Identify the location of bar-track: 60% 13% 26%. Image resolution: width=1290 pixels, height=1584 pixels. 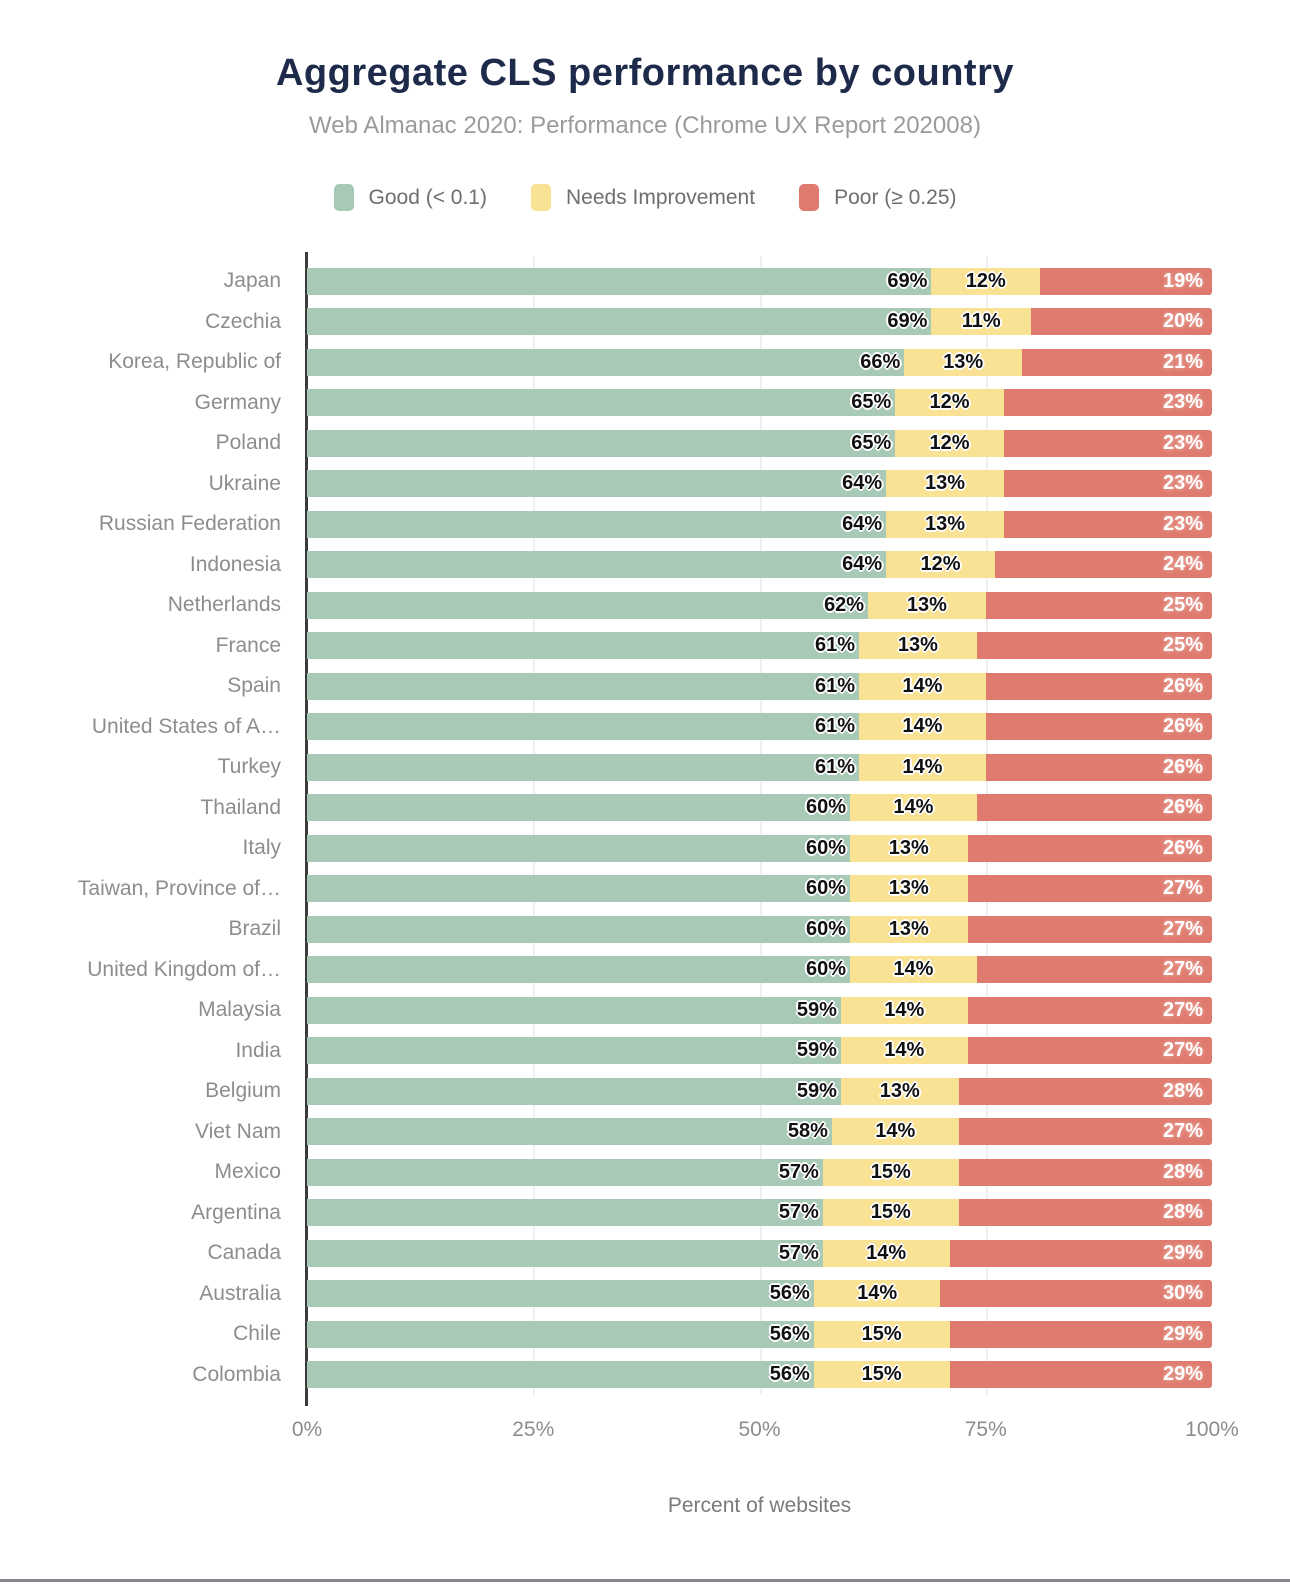
(759, 848).